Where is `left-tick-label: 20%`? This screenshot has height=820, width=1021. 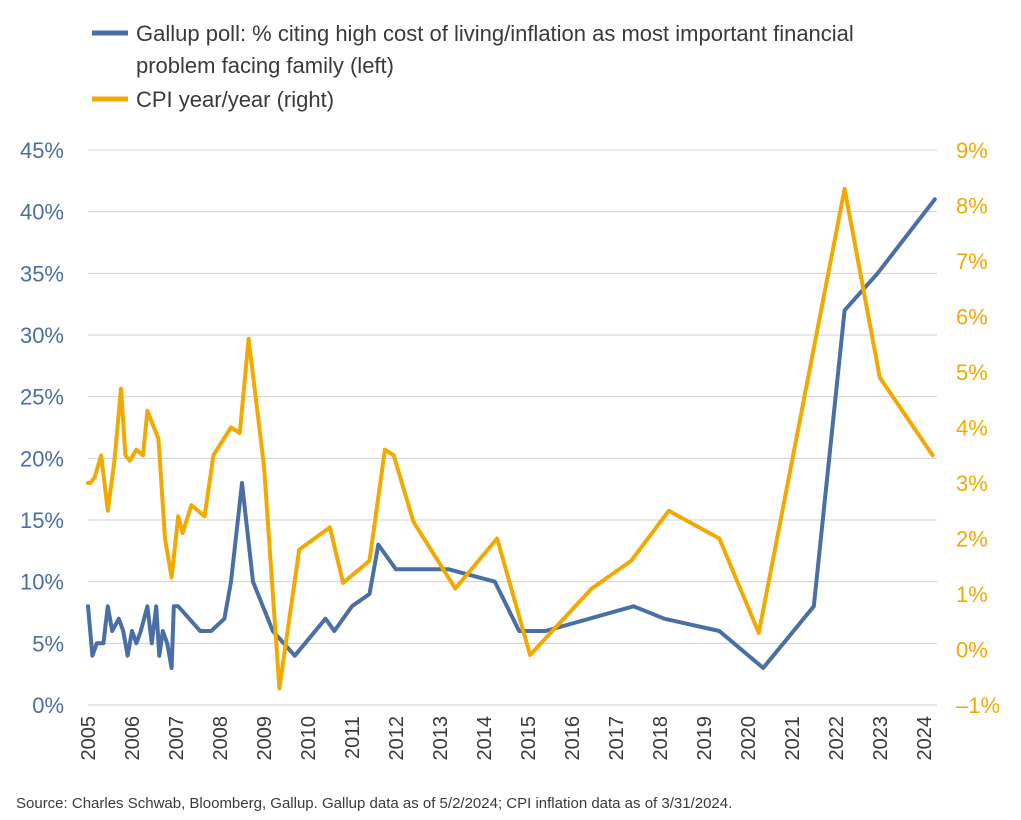
left-tick-label: 20% is located at coordinates (42, 458).